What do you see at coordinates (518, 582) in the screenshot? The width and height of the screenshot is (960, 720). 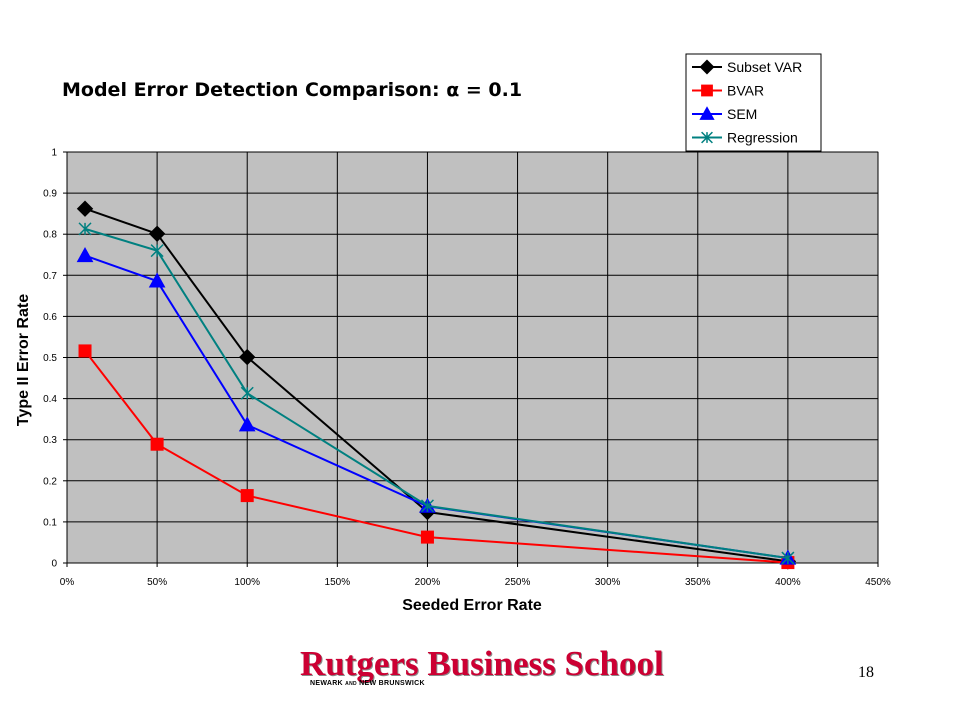 I see `x-tick-label: 250%` at bounding box center [518, 582].